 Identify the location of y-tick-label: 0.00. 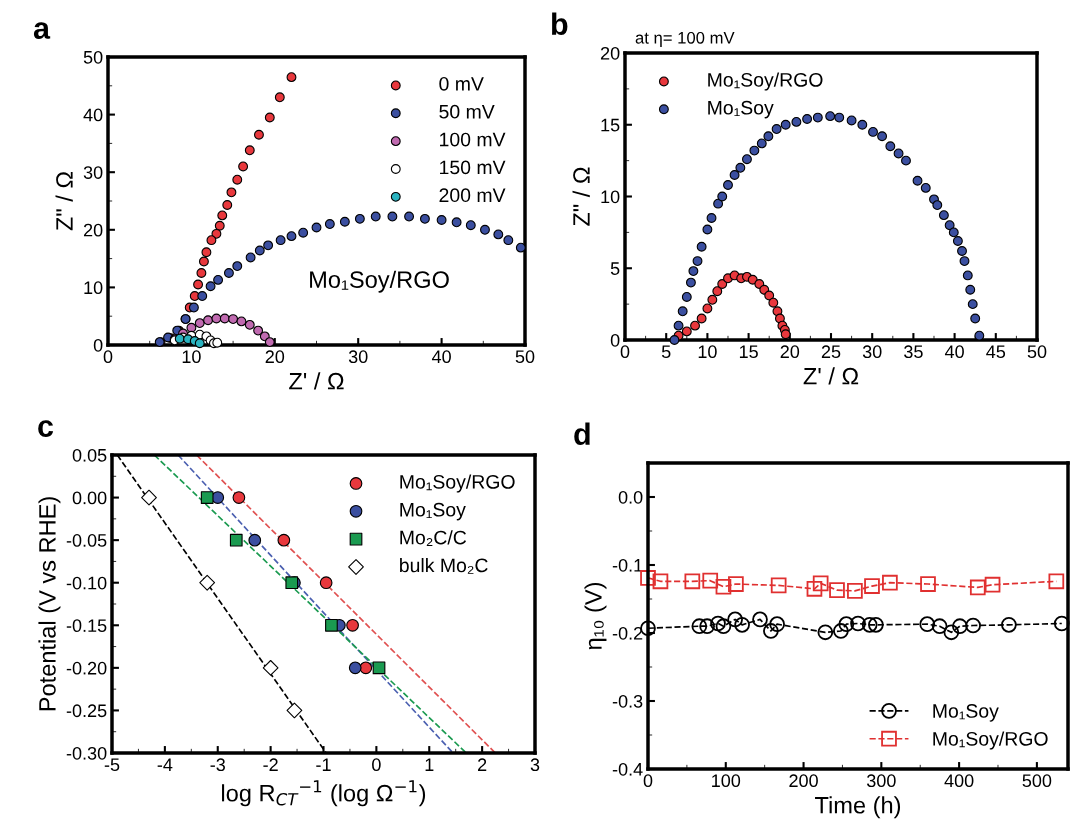
(89, 498).